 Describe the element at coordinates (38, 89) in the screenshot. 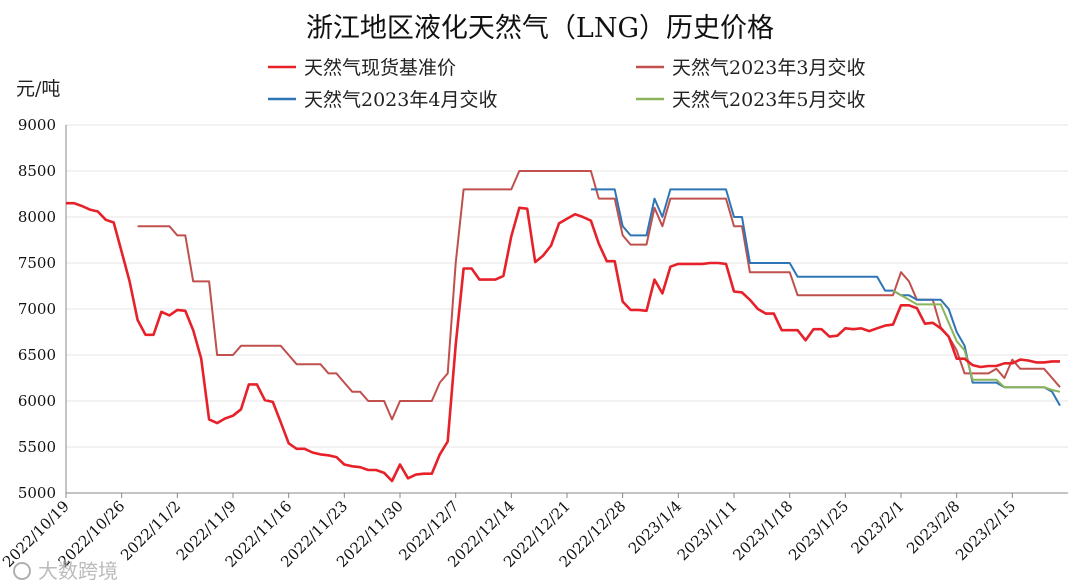

I see `y-axis-unit-label: 元/吨` at that location.